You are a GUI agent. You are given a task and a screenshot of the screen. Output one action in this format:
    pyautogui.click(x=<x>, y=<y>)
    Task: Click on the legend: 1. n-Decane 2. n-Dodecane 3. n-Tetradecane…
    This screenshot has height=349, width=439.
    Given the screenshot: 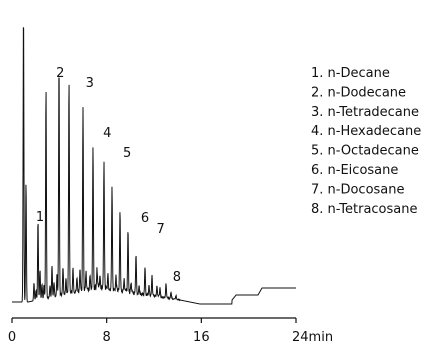 What is the action you would take?
    pyautogui.click(x=366, y=141)
    